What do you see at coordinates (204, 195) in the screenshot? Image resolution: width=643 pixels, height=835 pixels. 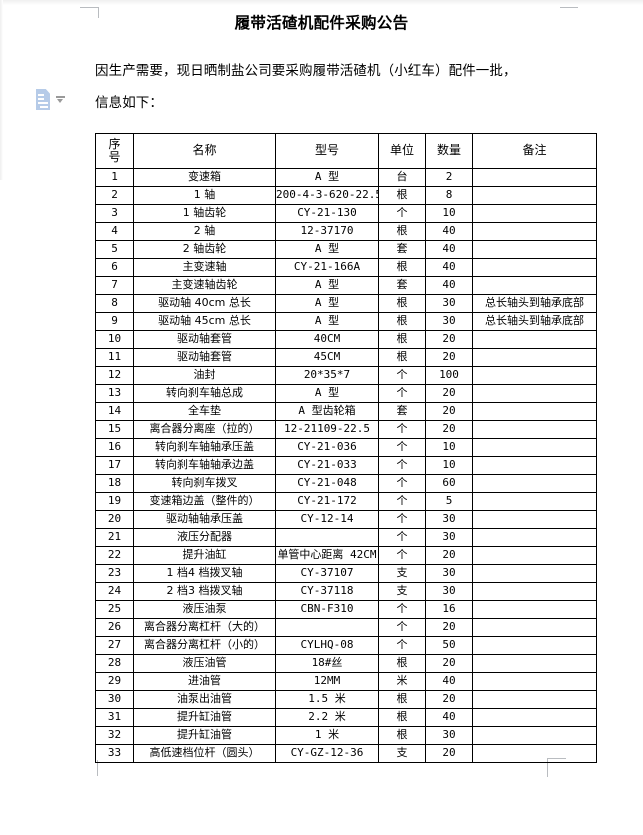 I see `cell-name: 1 轴` at bounding box center [204, 195].